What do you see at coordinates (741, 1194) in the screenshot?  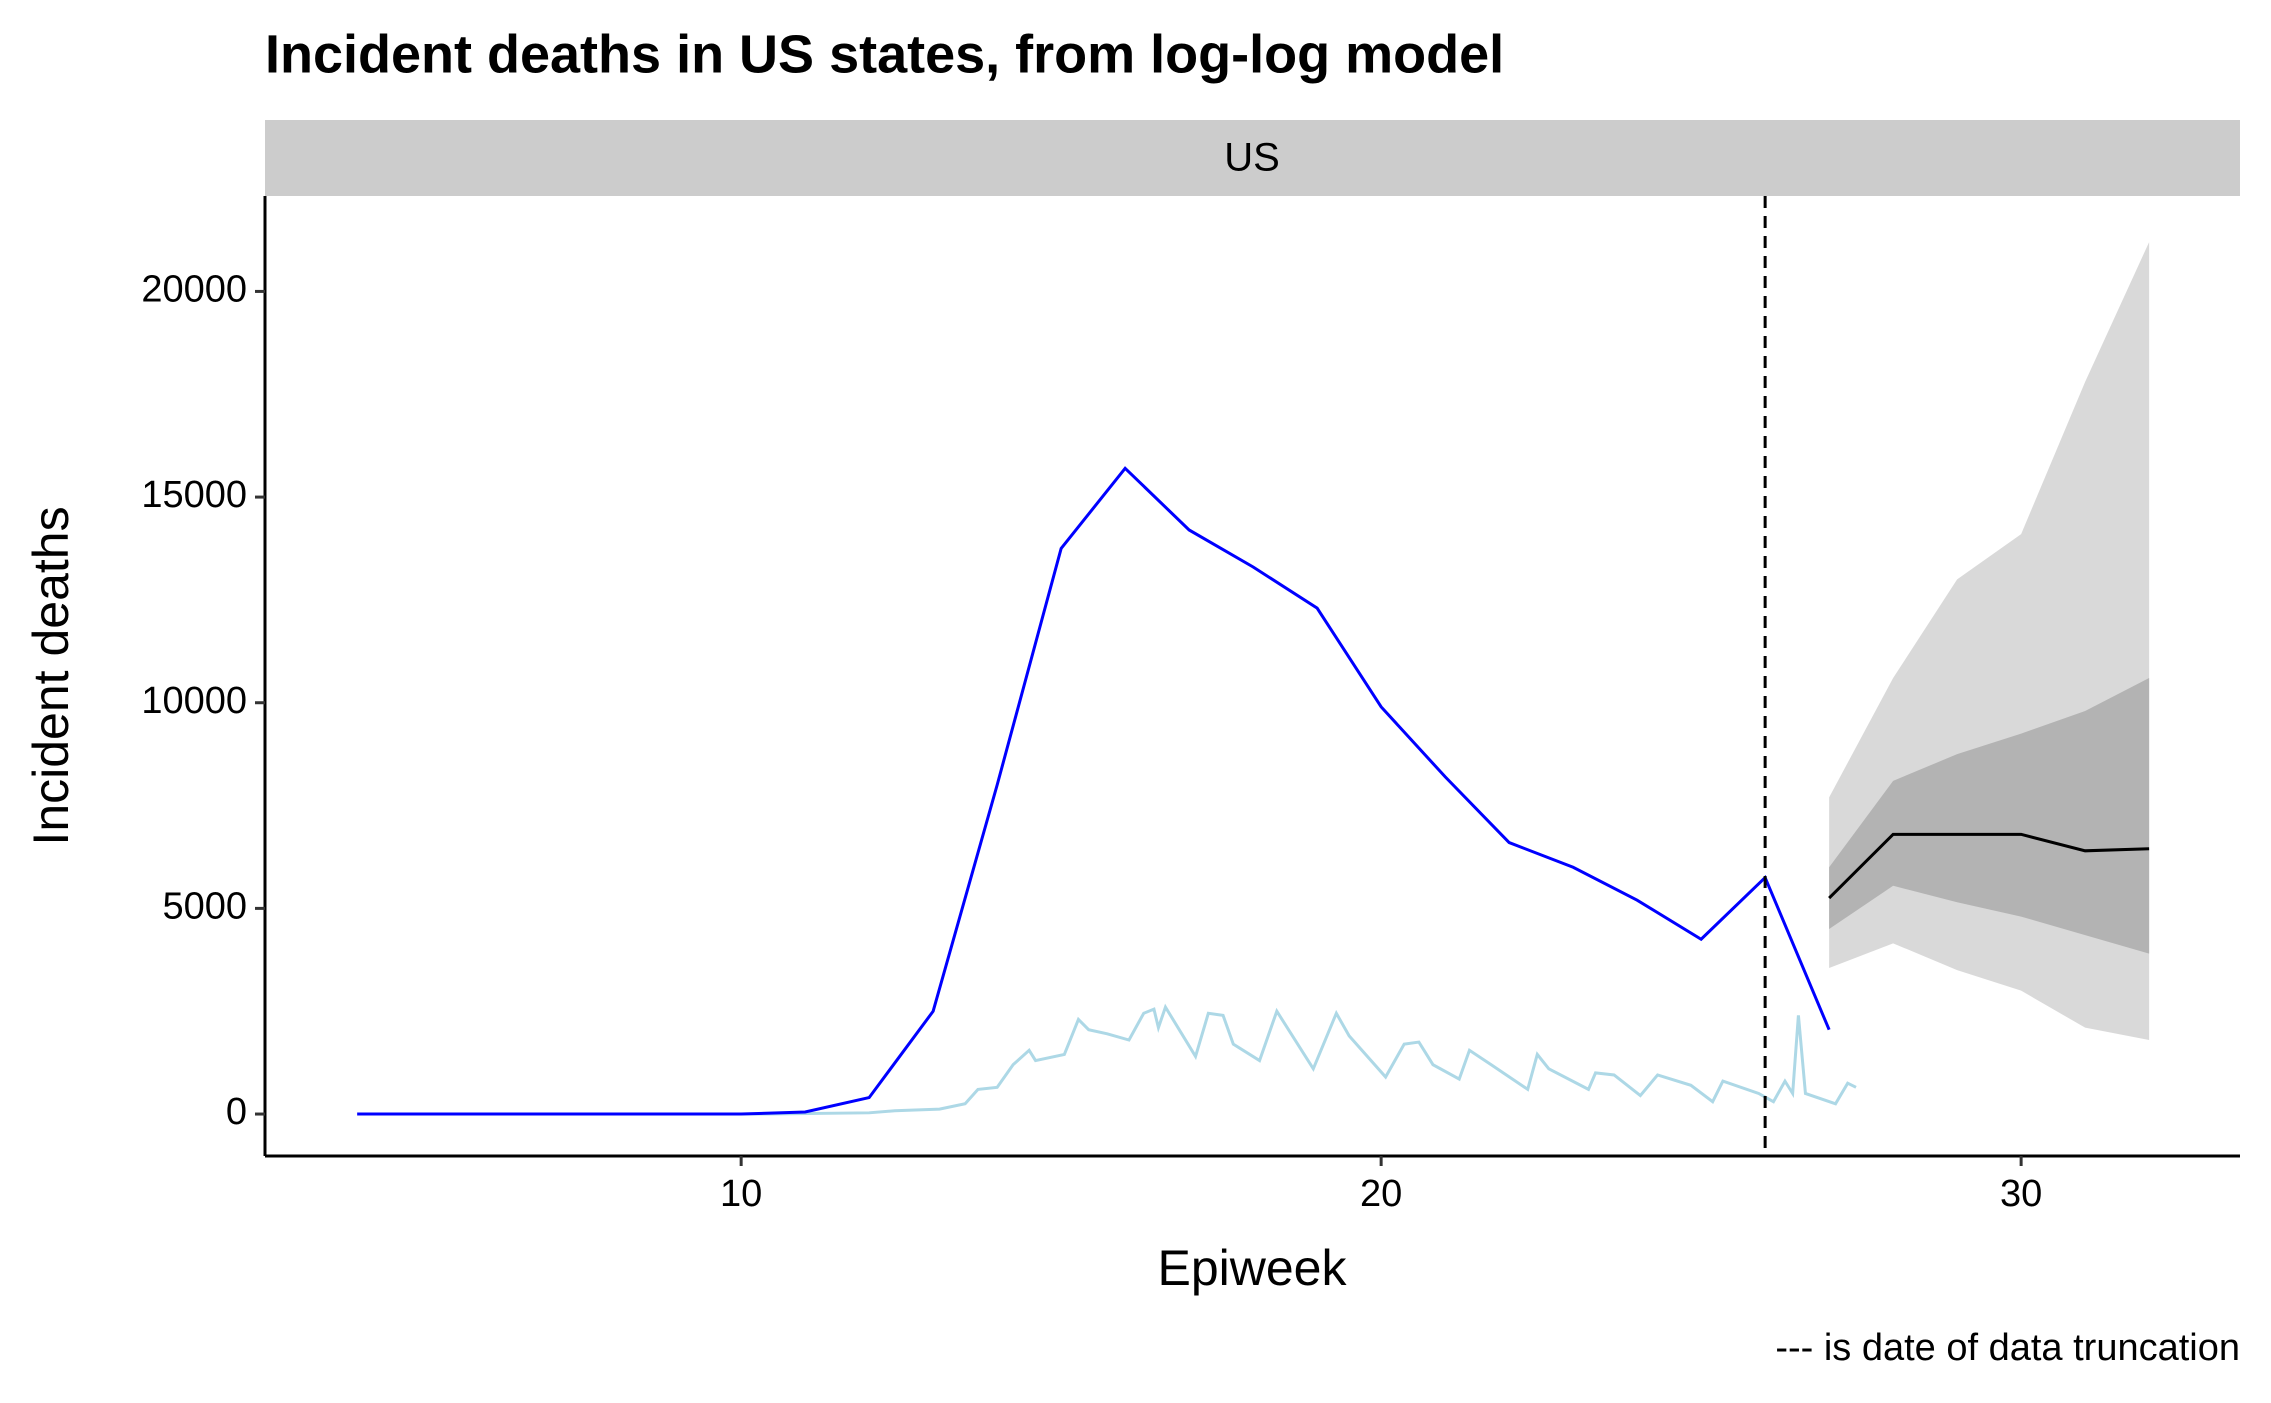 I see `x-tick-label: 10` at bounding box center [741, 1194].